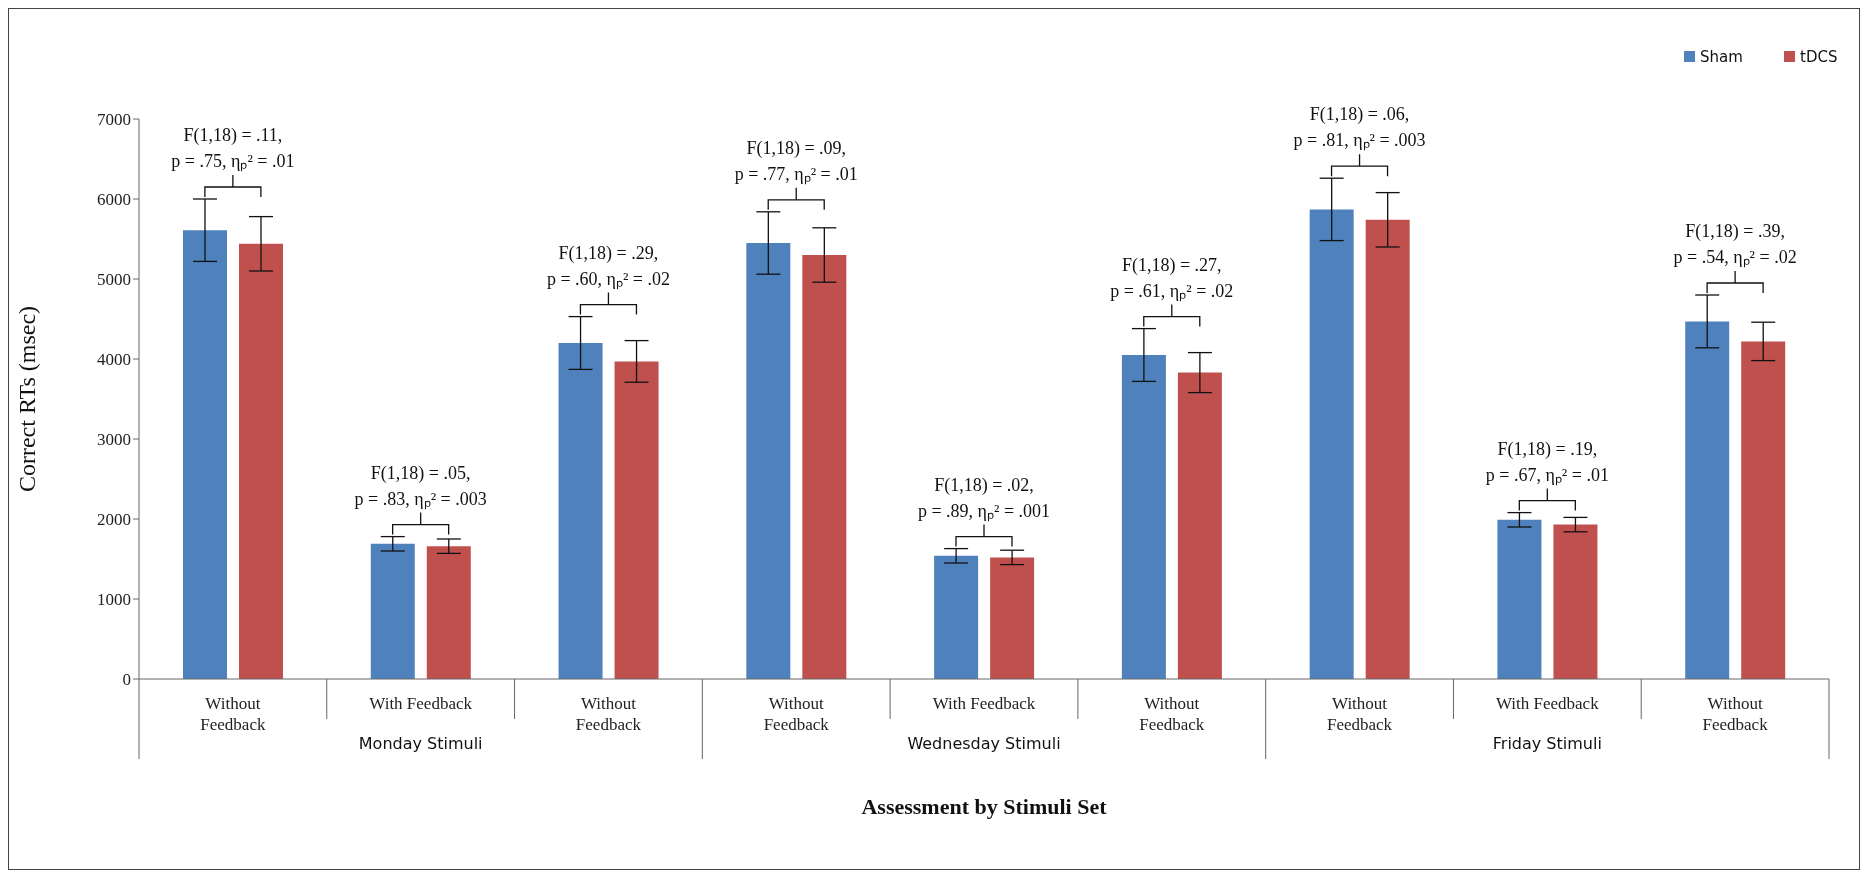 The image size is (1872, 879). What do you see at coordinates (114, 120) in the screenshot?
I see `y-tick-label: 7000` at bounding box center [114, 120].